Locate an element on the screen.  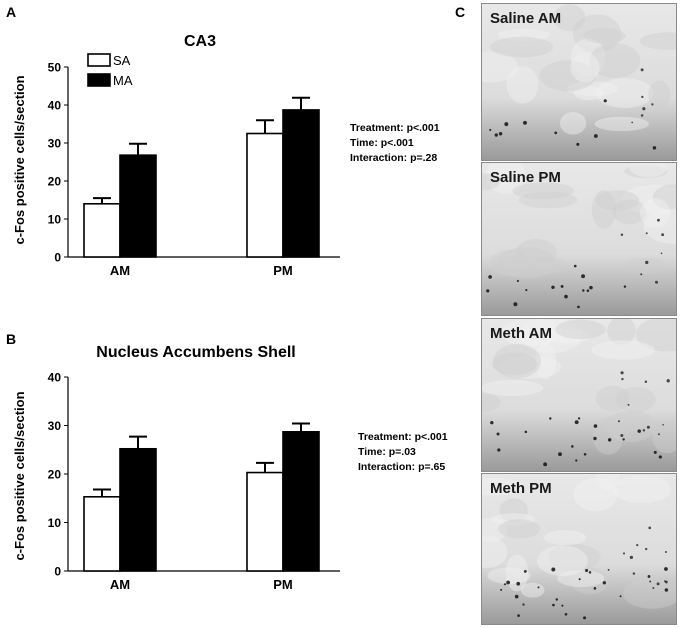
legend-swatch is located at coordinates (99, 80).